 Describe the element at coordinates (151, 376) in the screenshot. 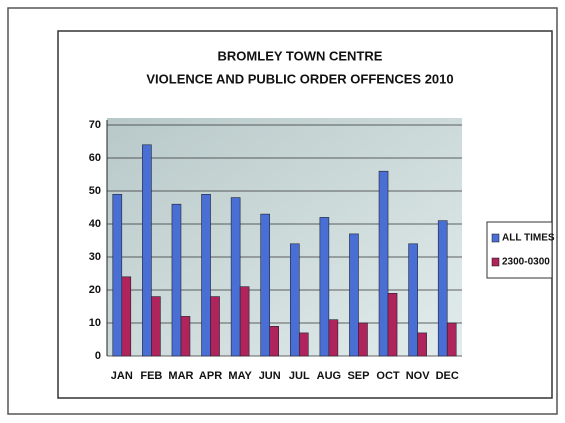

I see `x-tick-label: FEB` at that location.